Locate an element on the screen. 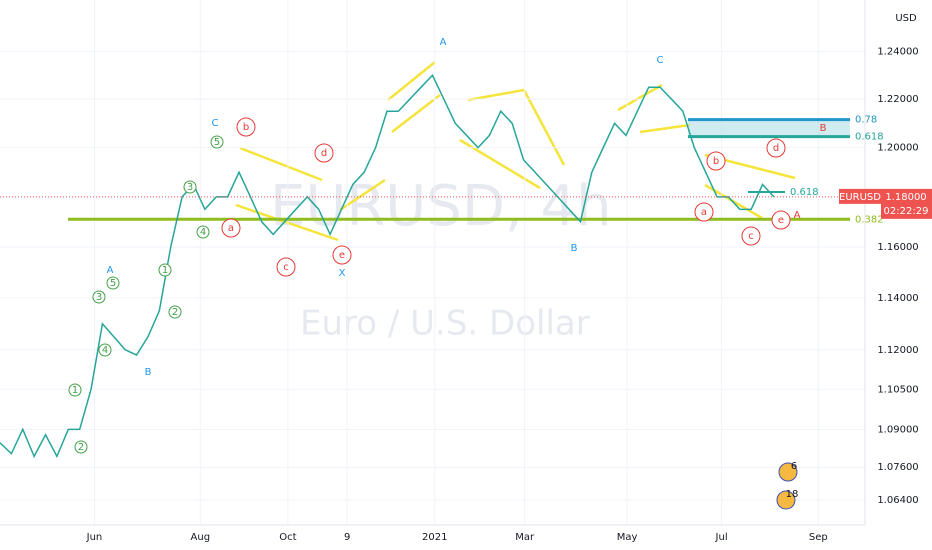 Image resolution: width=932 pixels, height=550 pixels. y-tick-label: 1.20000 is located at coordinates (897, 148).